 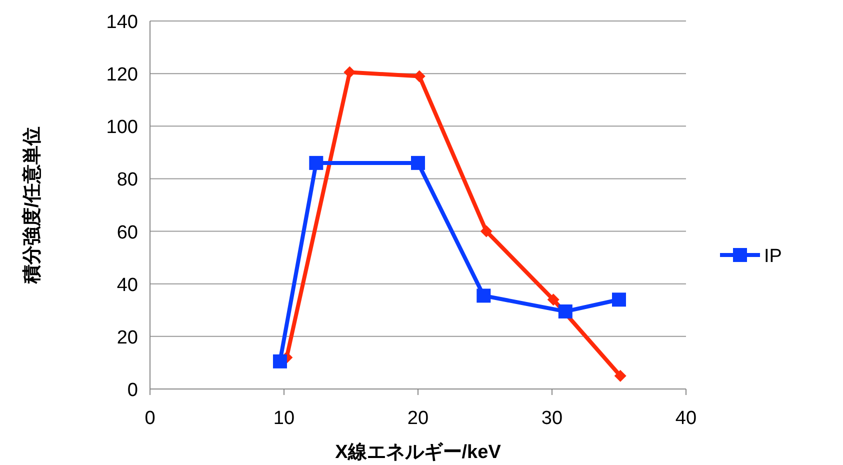 I want to click on x-tick-label: 40, so click(x=686, y=418).